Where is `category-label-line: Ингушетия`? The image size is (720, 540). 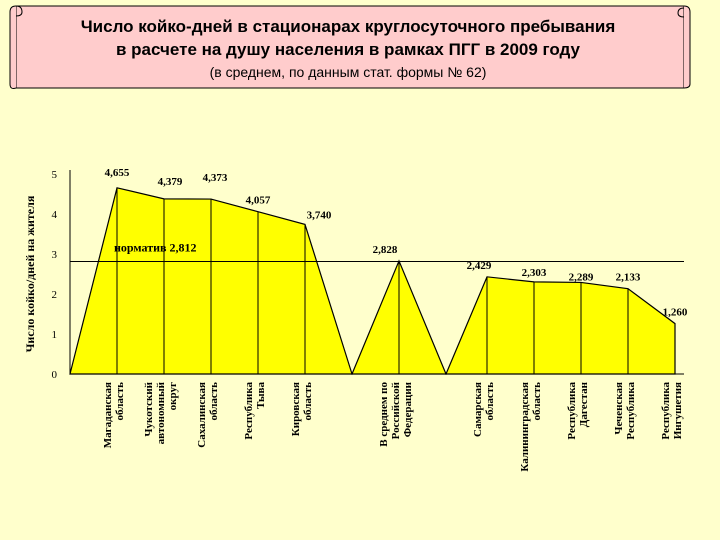
category-label-line: Ингушетия is located at coordinates (678, 410).